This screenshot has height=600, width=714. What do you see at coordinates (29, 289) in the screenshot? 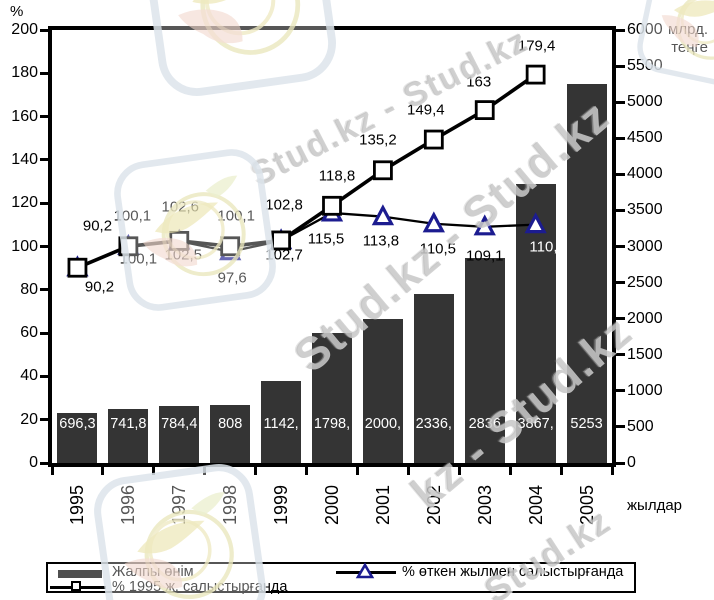
I see `y-tick-label-left: 80` at bounding box center [29, 289].